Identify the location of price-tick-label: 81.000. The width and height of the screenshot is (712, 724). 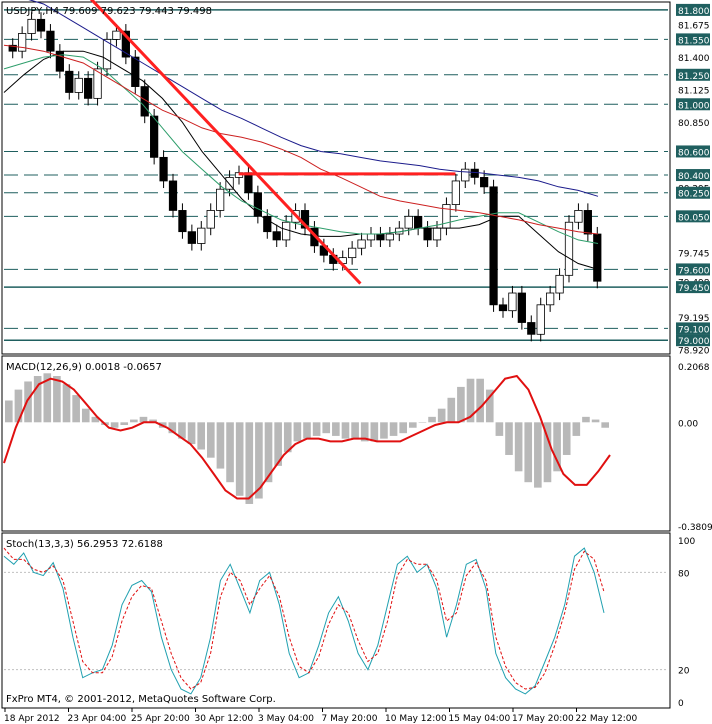
(694, 106).